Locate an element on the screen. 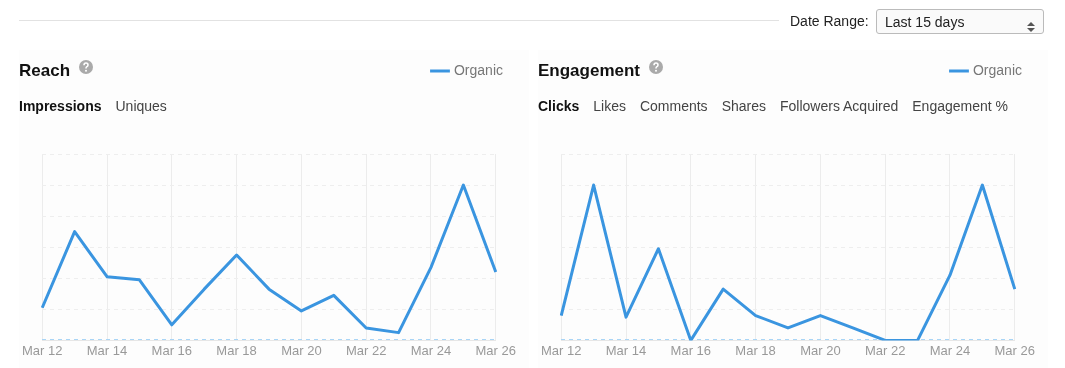 The height and width of the screenshot is (368, 1065). text: Likes is located at coordinates (609, 106).